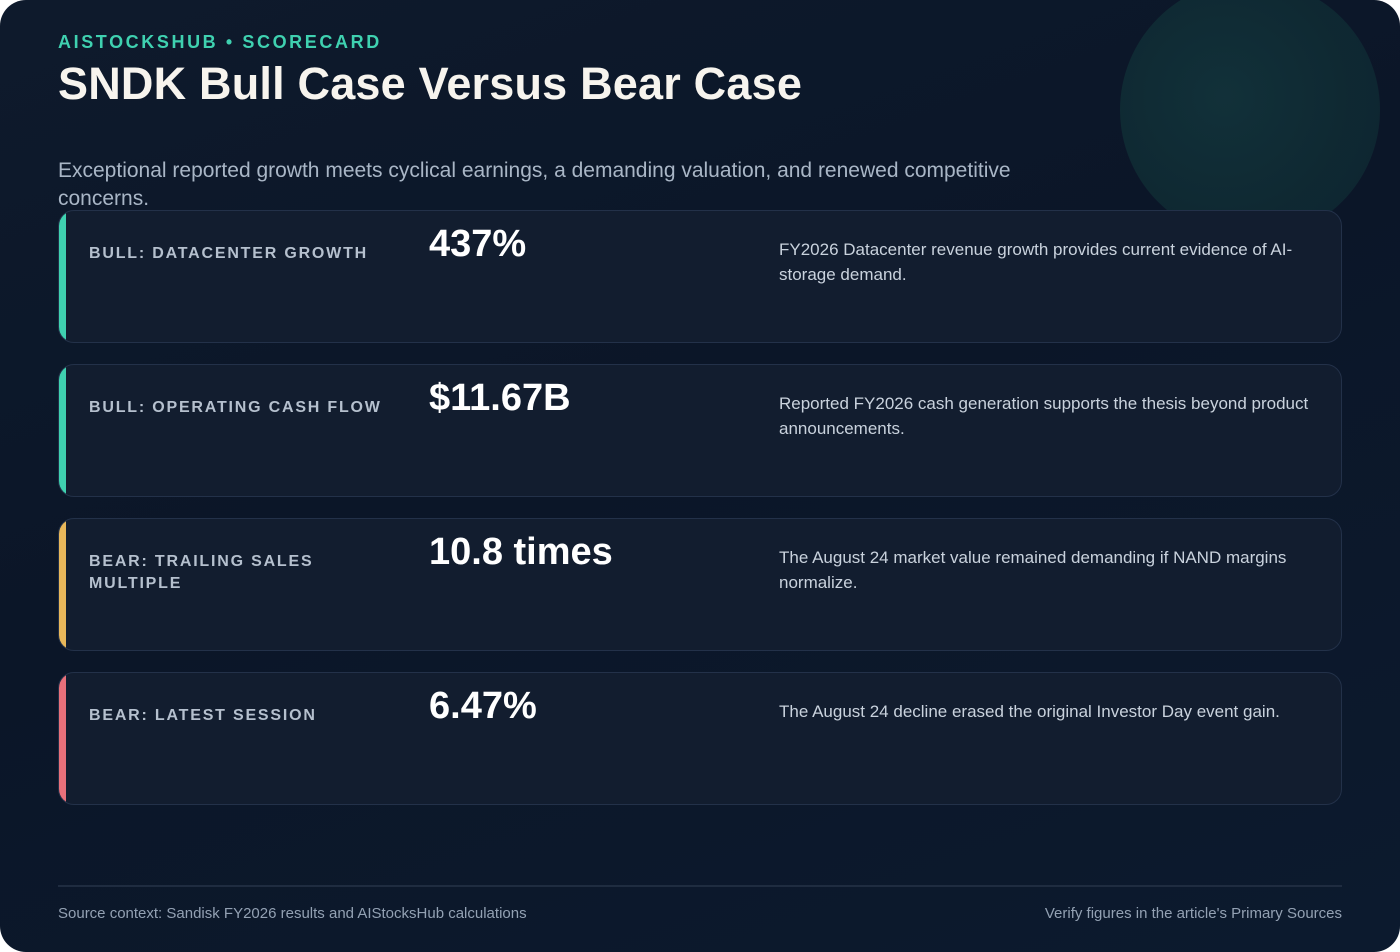 This screenshot has width=1400, height=952. Describe the element at coordinates (430, 83) in the screenshot. I see `page-title: SNDK Bull Case Versus Bear Case` at that location.